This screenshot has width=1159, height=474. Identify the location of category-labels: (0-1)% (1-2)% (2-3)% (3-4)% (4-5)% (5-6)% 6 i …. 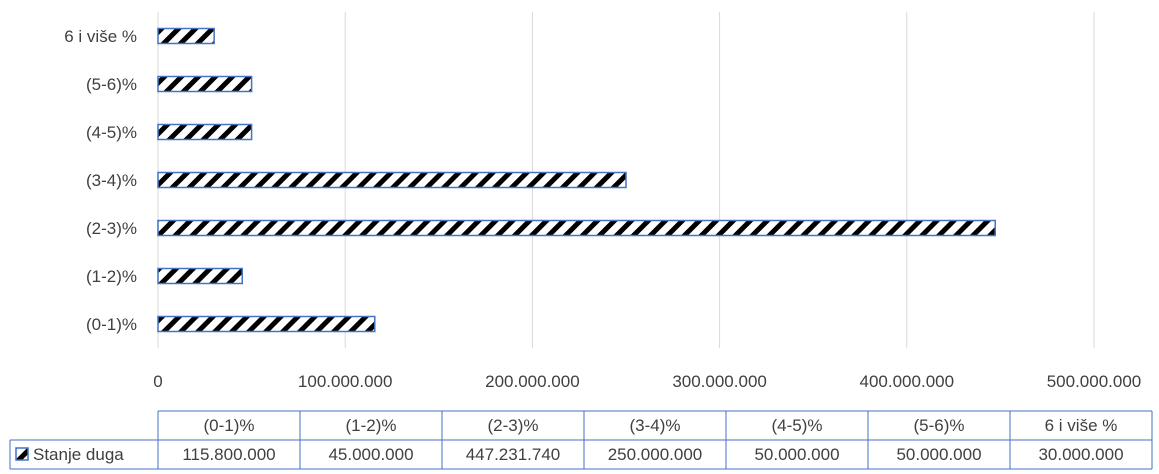
(100, 180).